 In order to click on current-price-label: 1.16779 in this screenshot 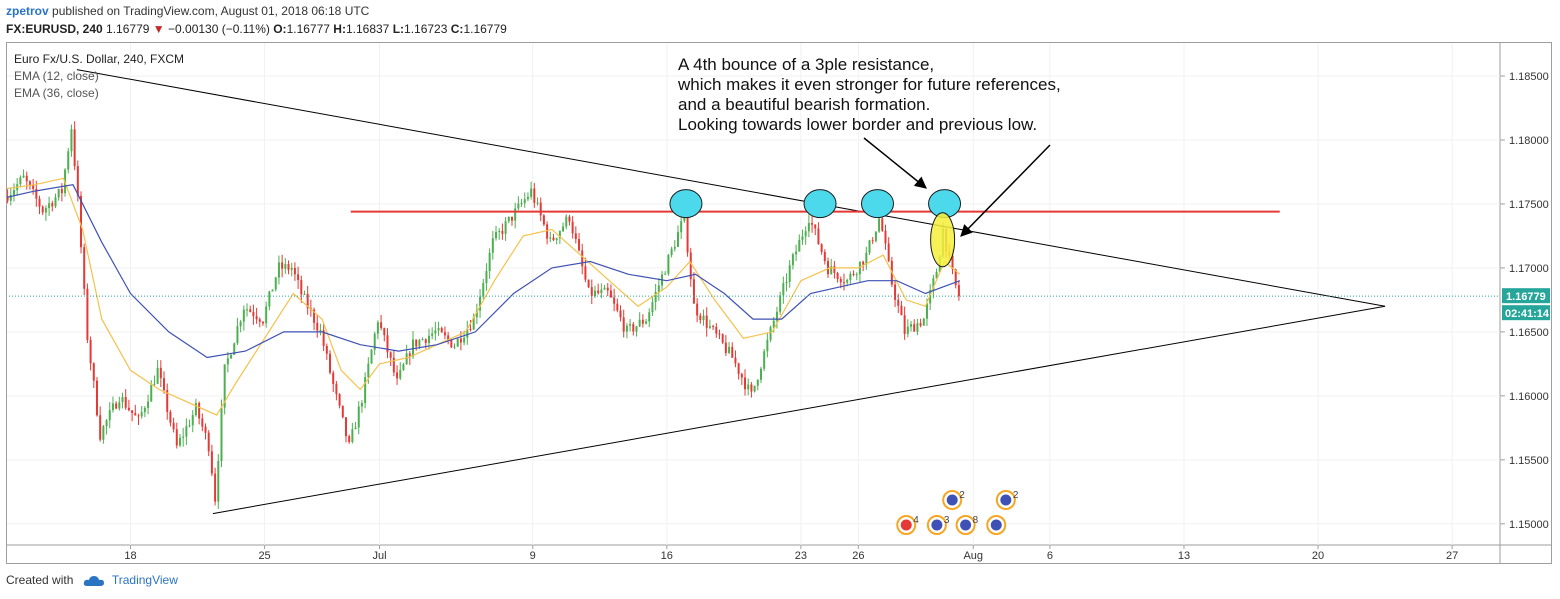, I will do `click(1526, 297)`.